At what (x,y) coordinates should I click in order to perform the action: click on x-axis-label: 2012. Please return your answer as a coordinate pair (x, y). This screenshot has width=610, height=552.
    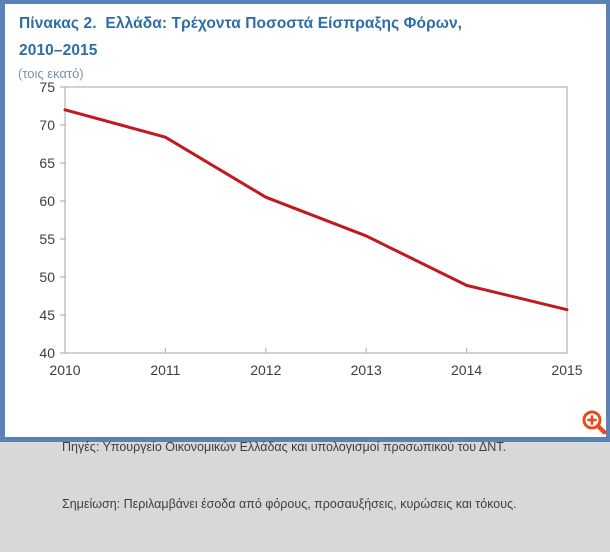
    Looking at the image, I should click on (265, 370).